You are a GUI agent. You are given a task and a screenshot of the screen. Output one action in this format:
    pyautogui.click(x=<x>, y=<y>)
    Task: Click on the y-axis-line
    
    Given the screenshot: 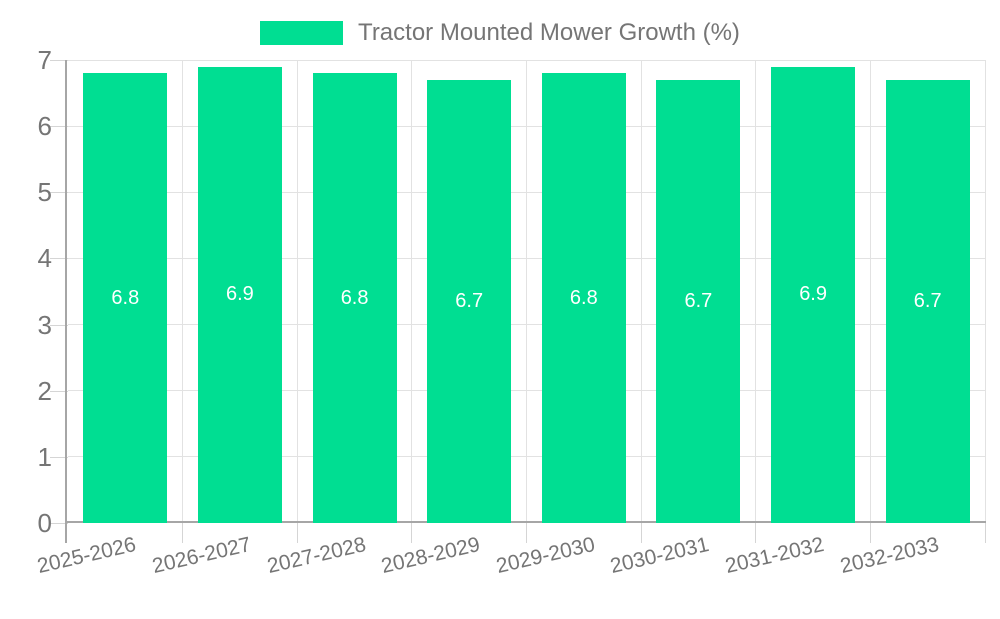 What is the action you would take?
    pyautogui.click(x=66, y=301)
    